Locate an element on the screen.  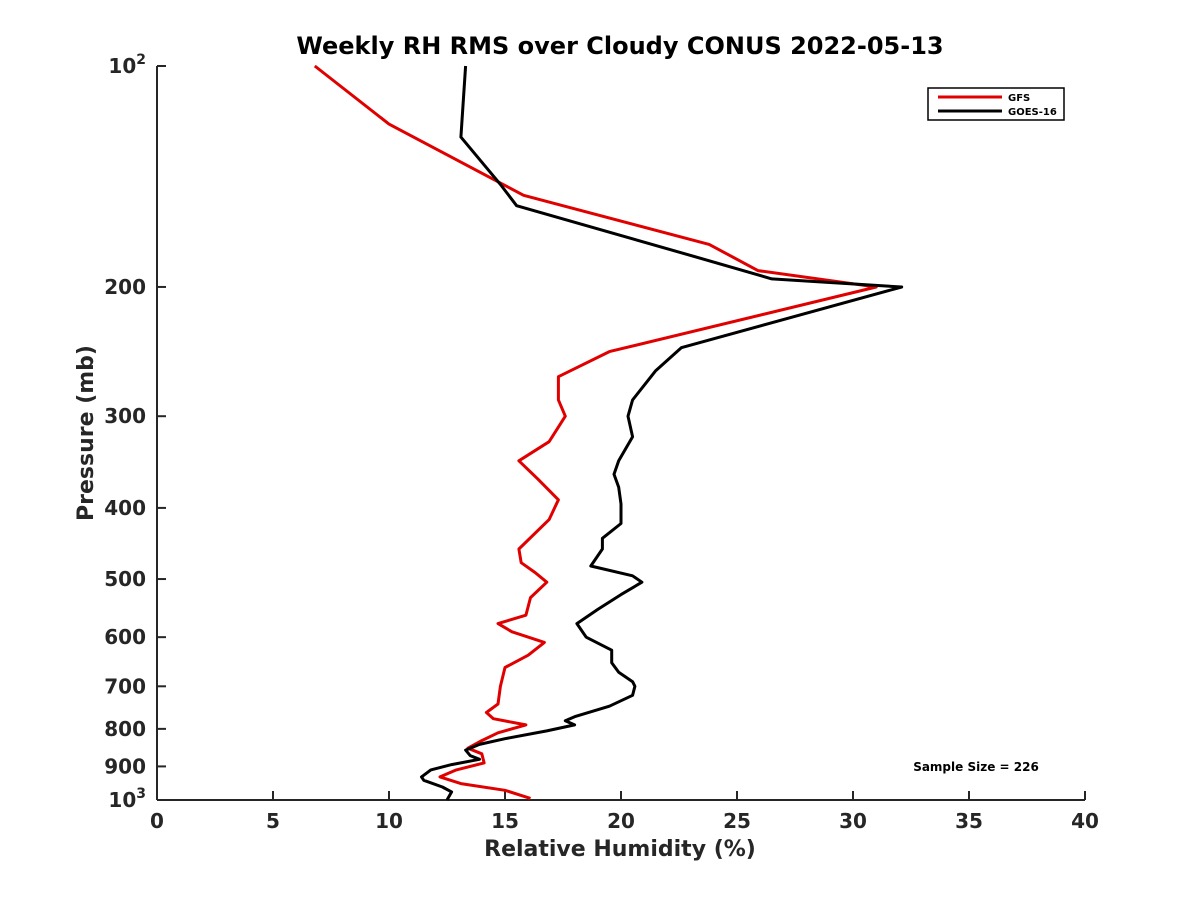
legend-box is located at coordinates (996, 104).